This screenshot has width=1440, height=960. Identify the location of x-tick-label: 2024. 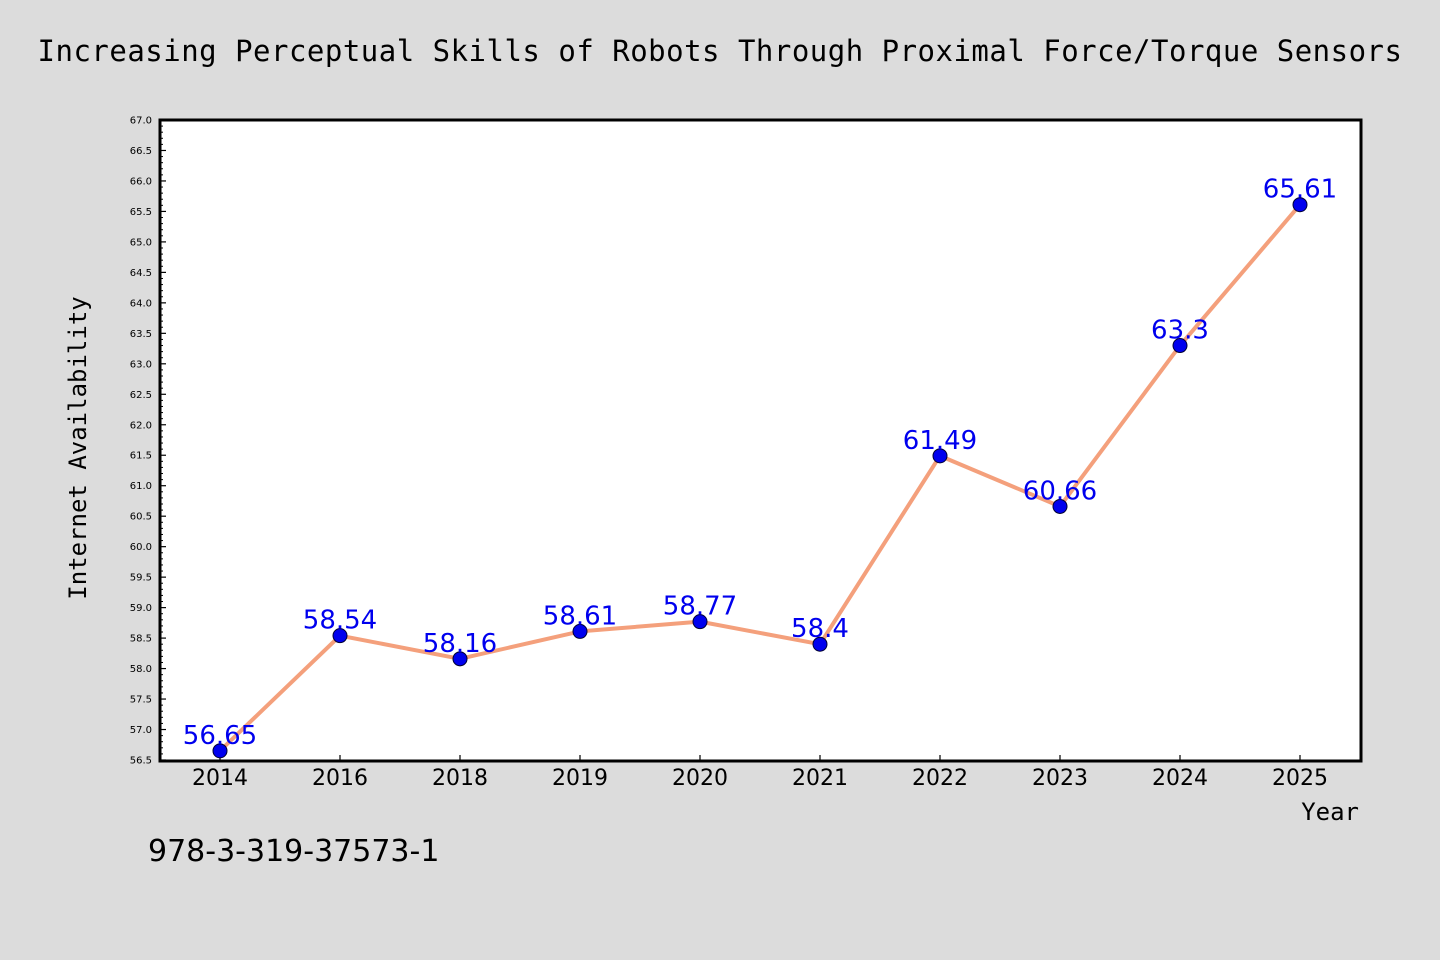
(1180, 778).